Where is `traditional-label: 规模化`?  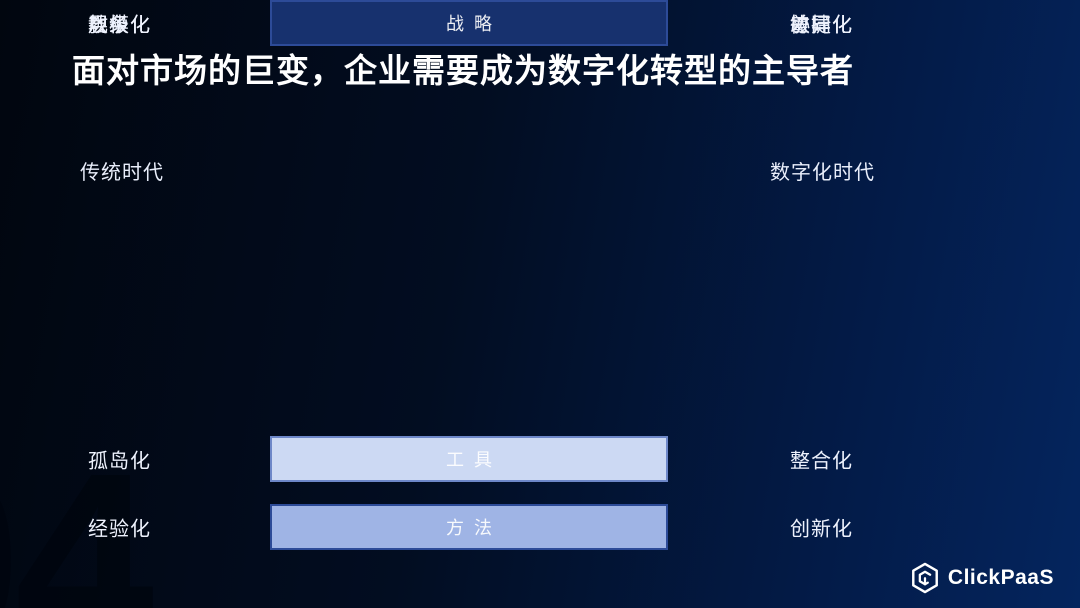
traditional-label: 规模化 is located at coordinates (119, 25).